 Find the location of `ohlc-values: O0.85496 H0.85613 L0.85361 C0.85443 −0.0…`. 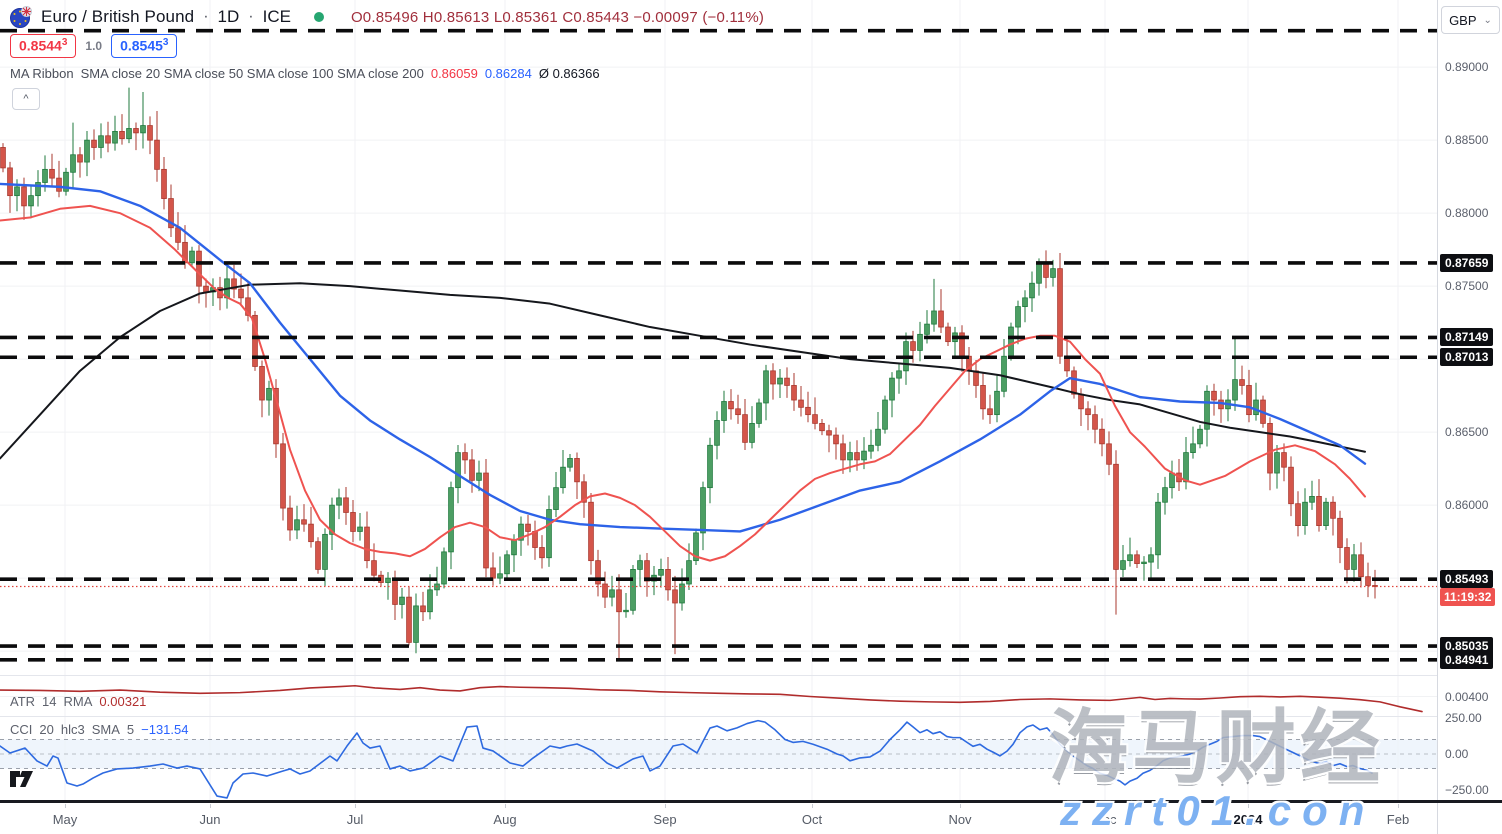

ohlc-values: O0.85496 H0.85613 L0.85361 C0.85443 −0.0… is located at coordinates (557, 17).